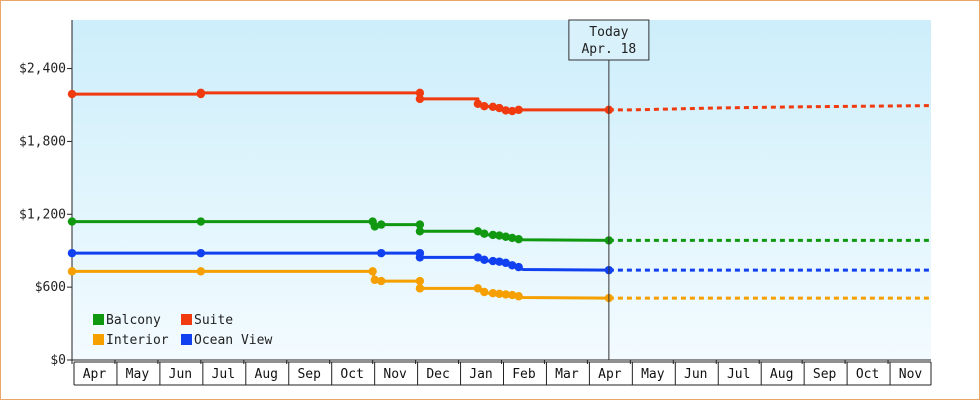 The height and width of the screenshot is (400, 980). Describe the element at coordinates (58, 360) in the screenshot. I see `y-tick-label: $0` at that location.